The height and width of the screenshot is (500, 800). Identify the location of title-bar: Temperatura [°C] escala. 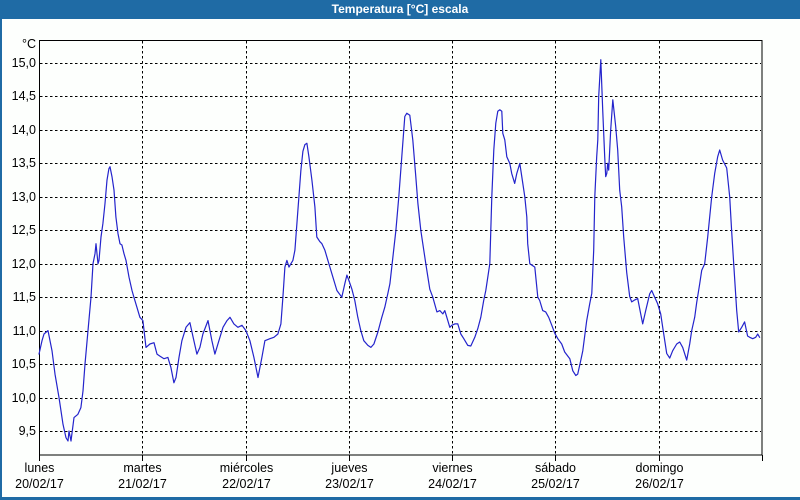
(400, 9).